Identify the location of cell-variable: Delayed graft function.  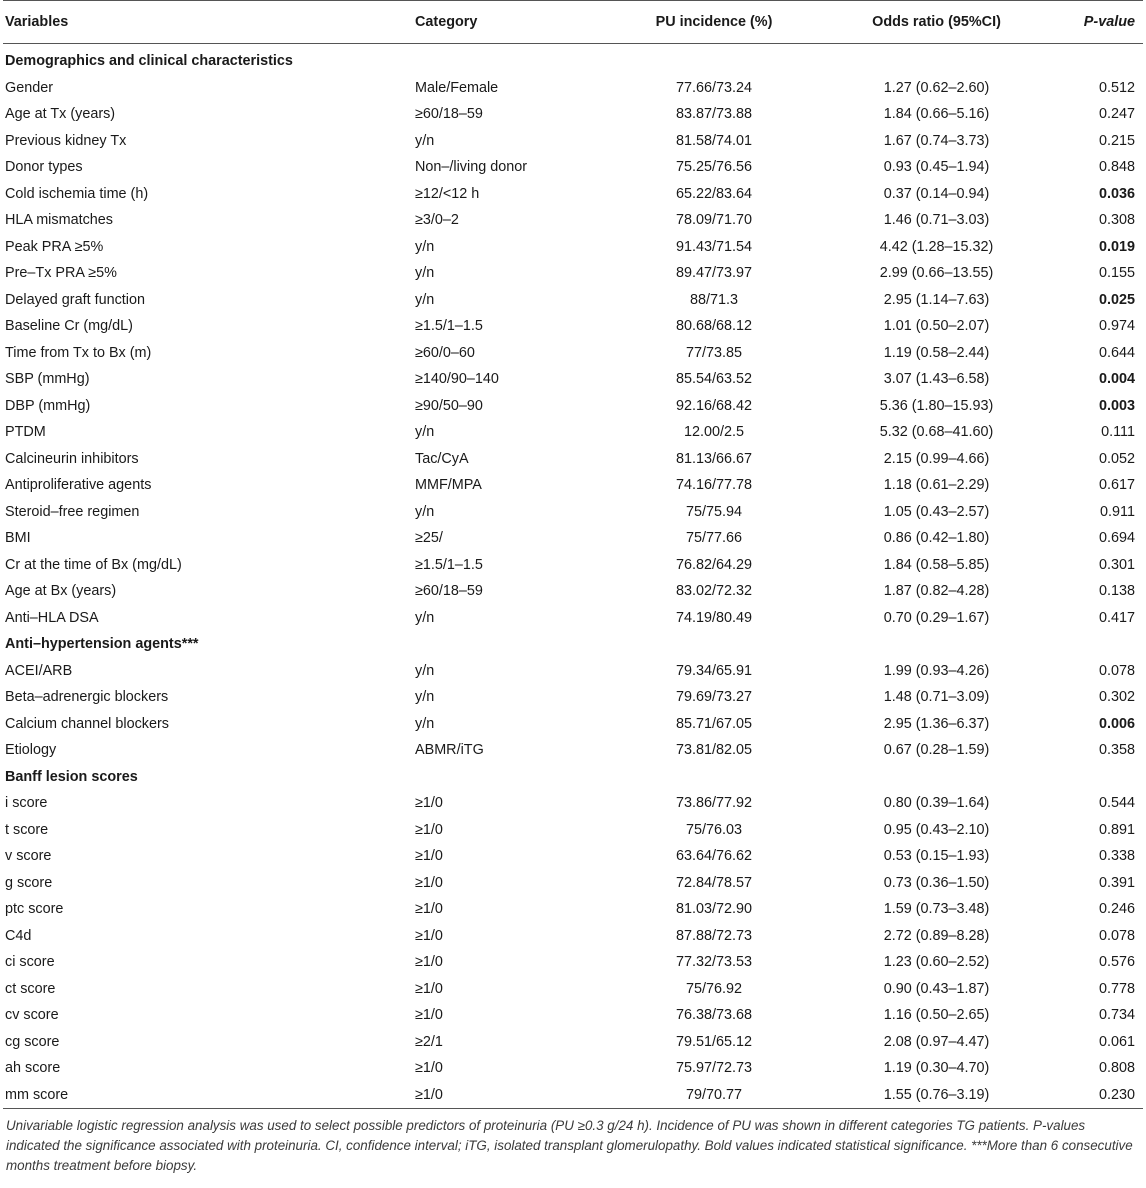
(75, 299).